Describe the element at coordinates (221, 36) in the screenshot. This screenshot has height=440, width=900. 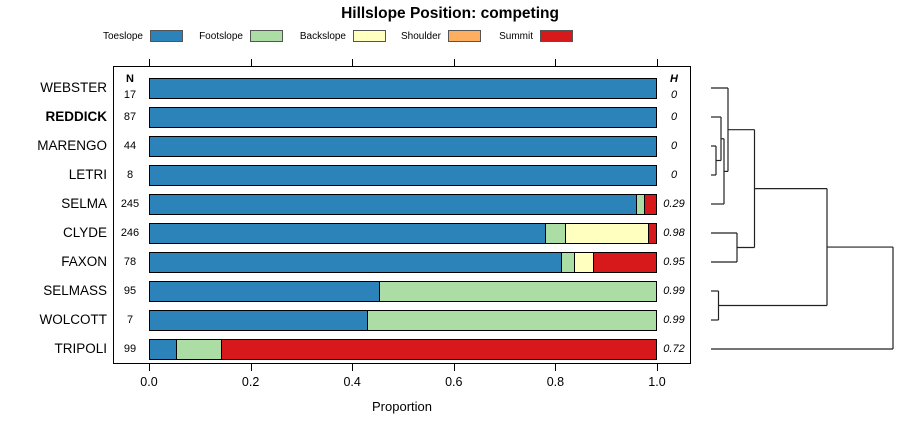
I see `legend-label: Footslope` at that location.